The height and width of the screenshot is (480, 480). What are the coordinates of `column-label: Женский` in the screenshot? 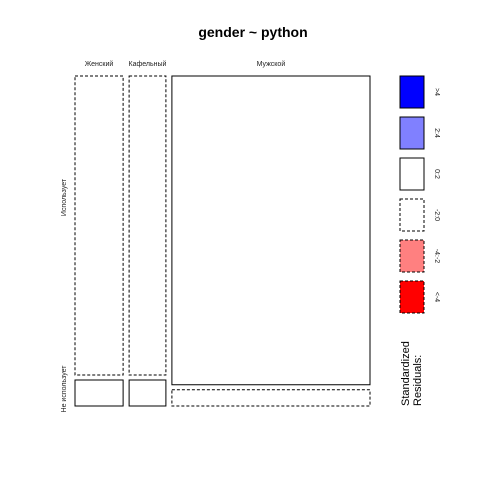 It's located at (99, 64).